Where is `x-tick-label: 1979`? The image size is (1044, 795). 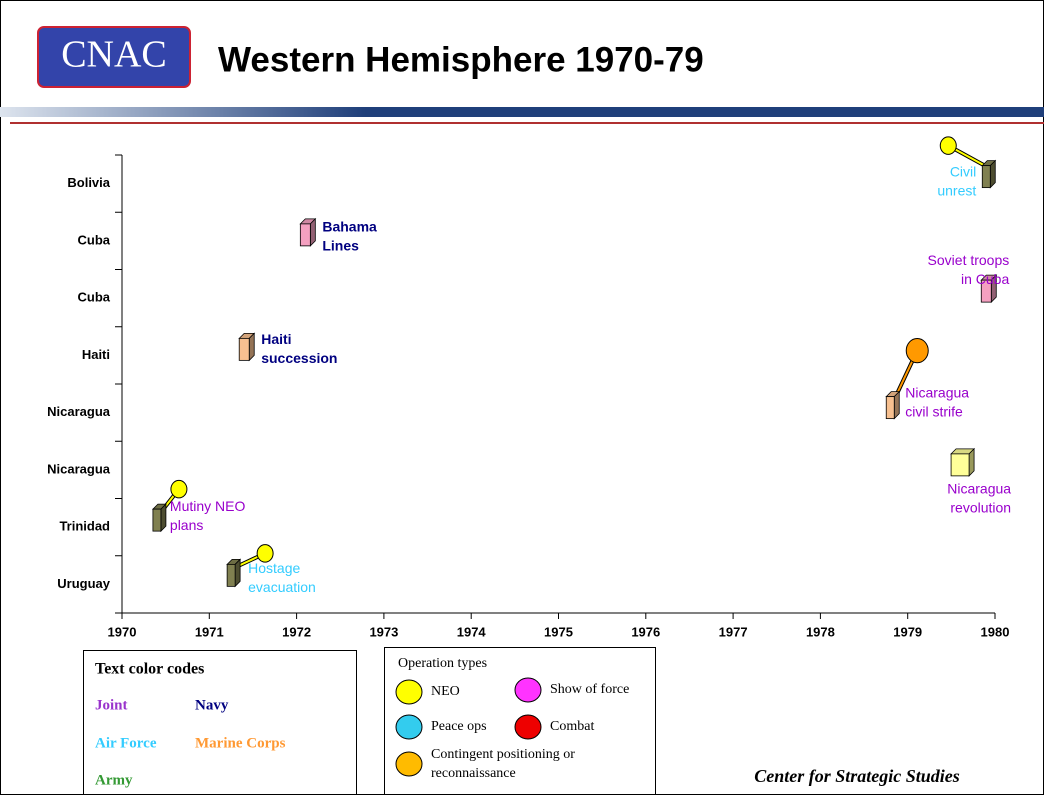 x-tick-label: 1979 is located at coordinates (907, 631).